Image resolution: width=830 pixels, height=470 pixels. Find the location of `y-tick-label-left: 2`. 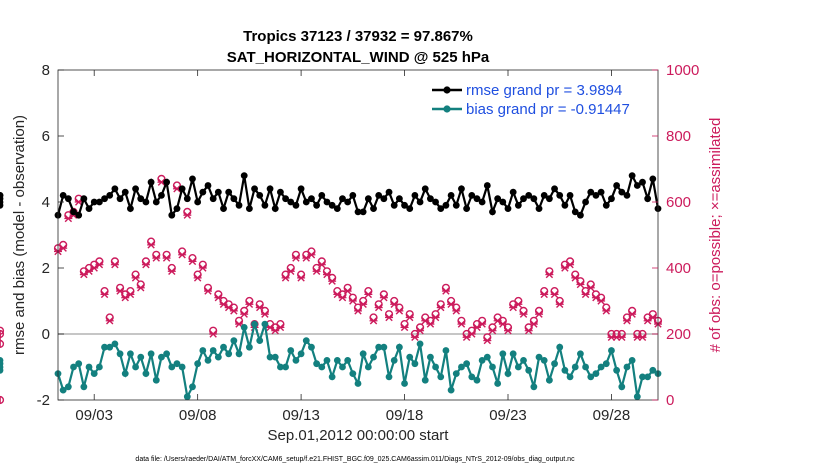

y-tick-label-left: 2 is located at coordinates (46, 268).